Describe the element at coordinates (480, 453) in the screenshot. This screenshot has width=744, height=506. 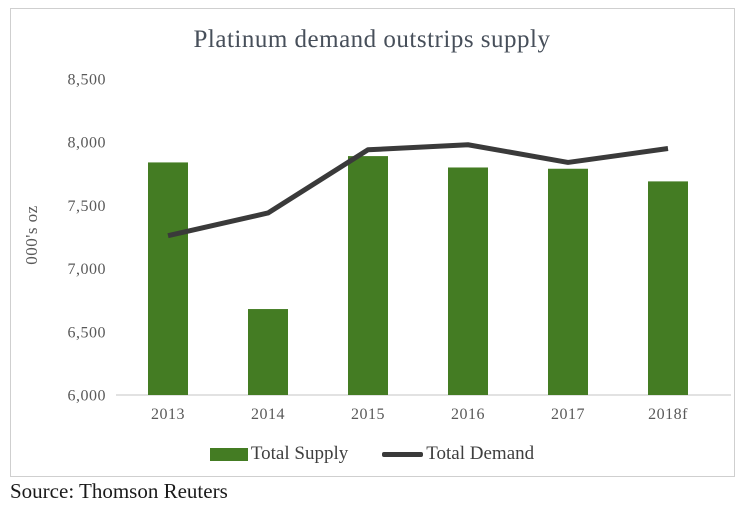
I see `legend-label-demand: Total Demand` at that location.